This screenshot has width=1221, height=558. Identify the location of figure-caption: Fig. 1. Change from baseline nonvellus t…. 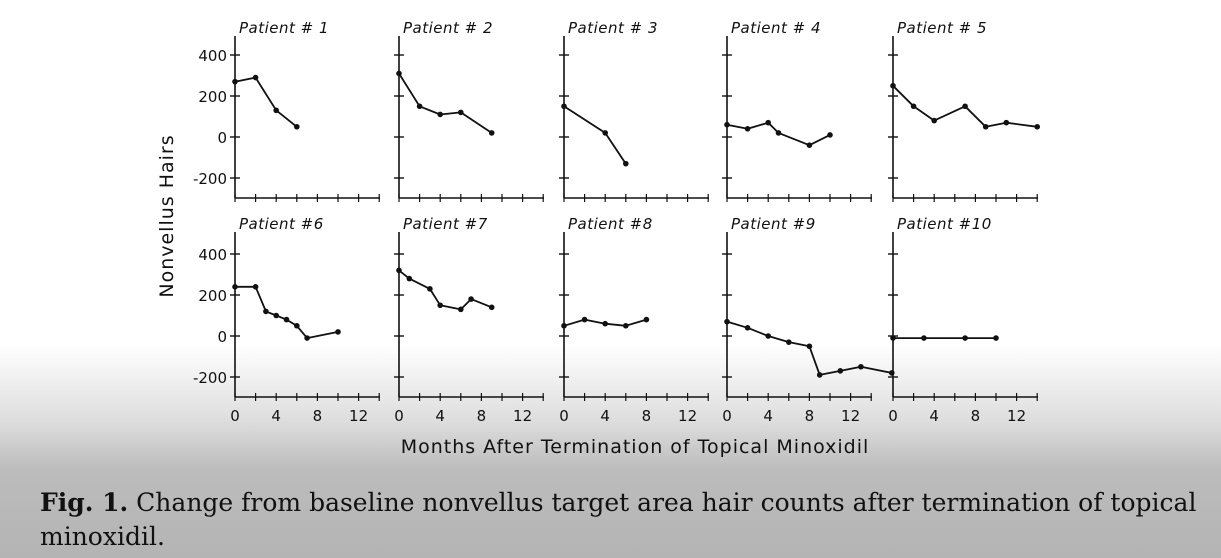
(625, 520).